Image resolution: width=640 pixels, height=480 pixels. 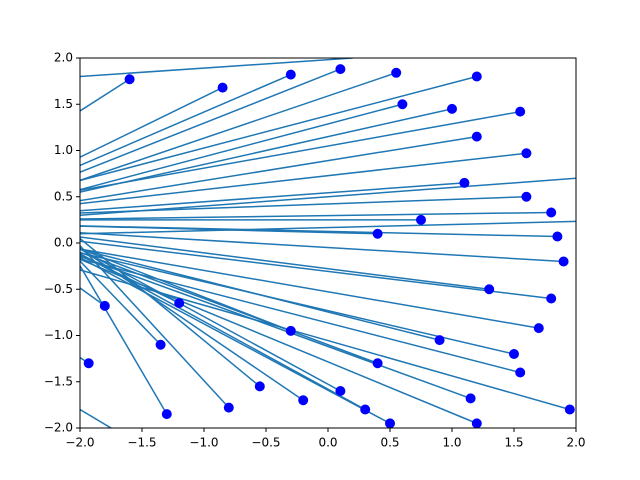 I want to click on y-tick-label: −0.5, so click(x=58, y=289).